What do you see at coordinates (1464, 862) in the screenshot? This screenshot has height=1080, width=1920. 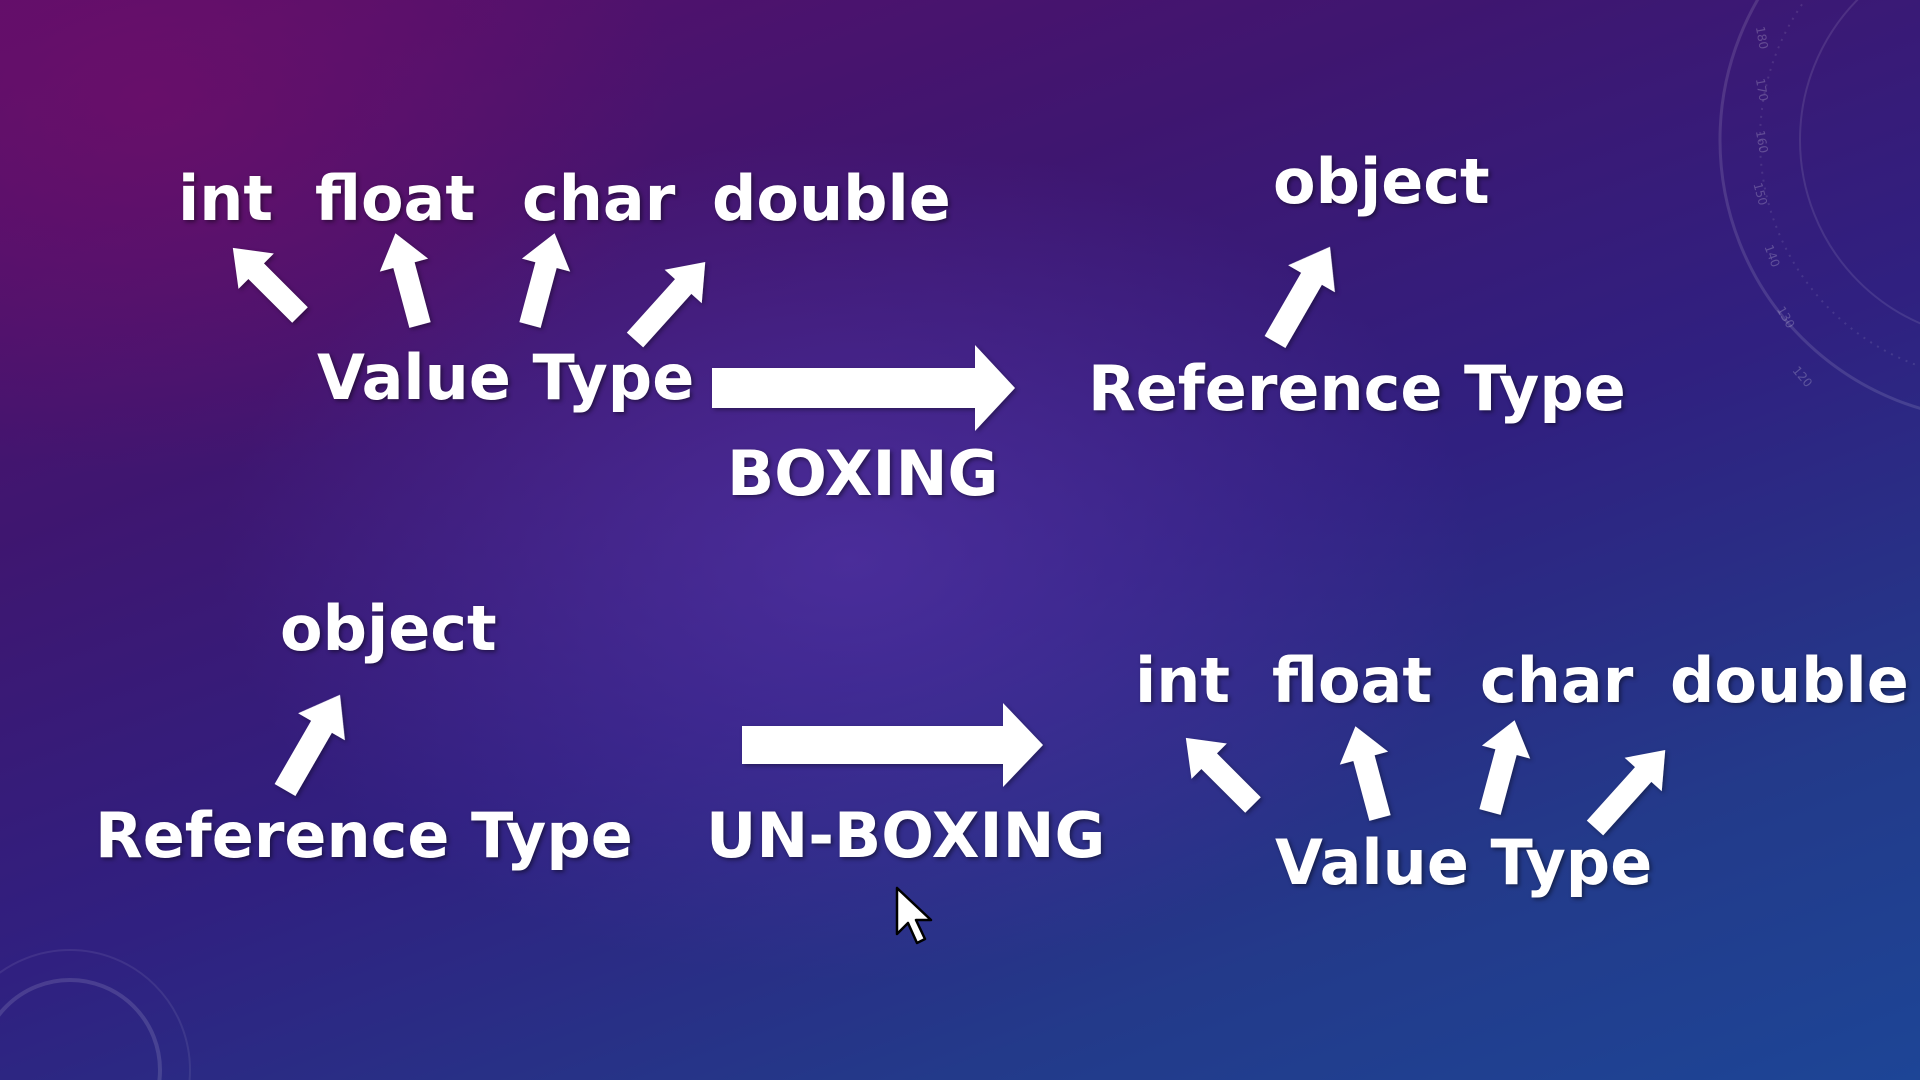 I see `value-type-label-bottom: Value Type` at bounding box center [1464, 862].